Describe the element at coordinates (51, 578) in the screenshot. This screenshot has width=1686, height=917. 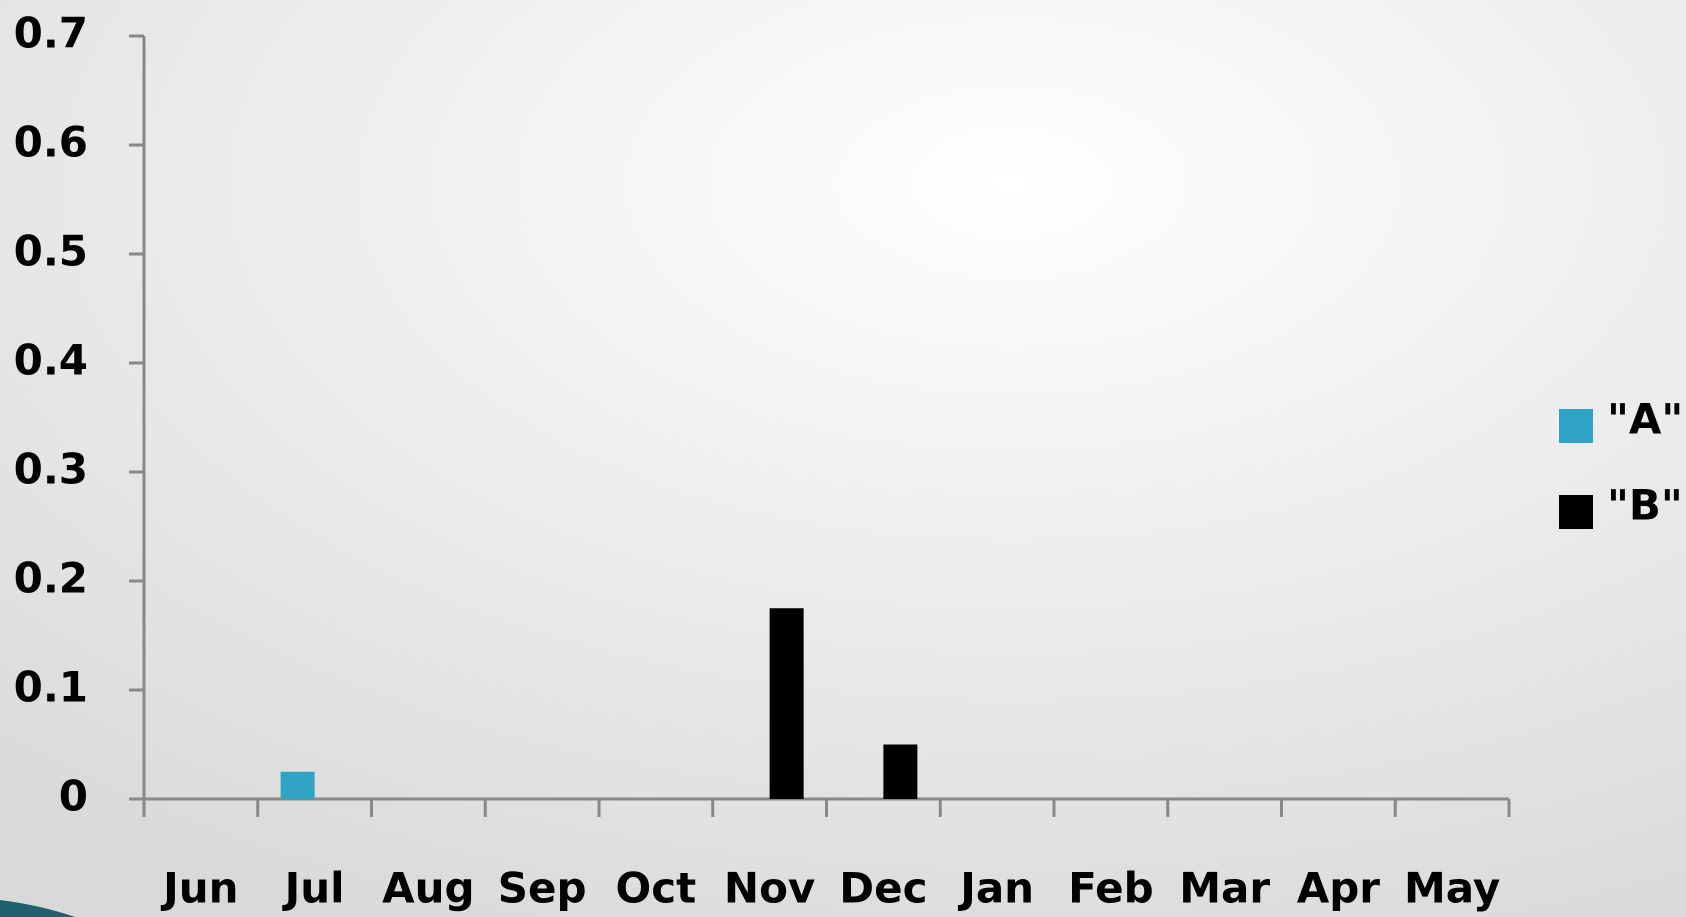
I see `y-tick-label: 0.2` at that location.